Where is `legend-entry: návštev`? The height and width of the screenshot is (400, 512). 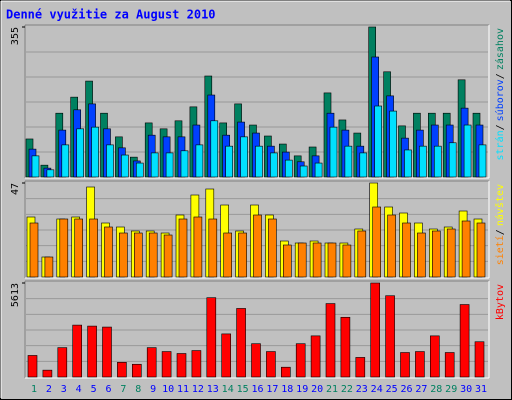
legend-entry: návštev is located at coordinates (500, 205).